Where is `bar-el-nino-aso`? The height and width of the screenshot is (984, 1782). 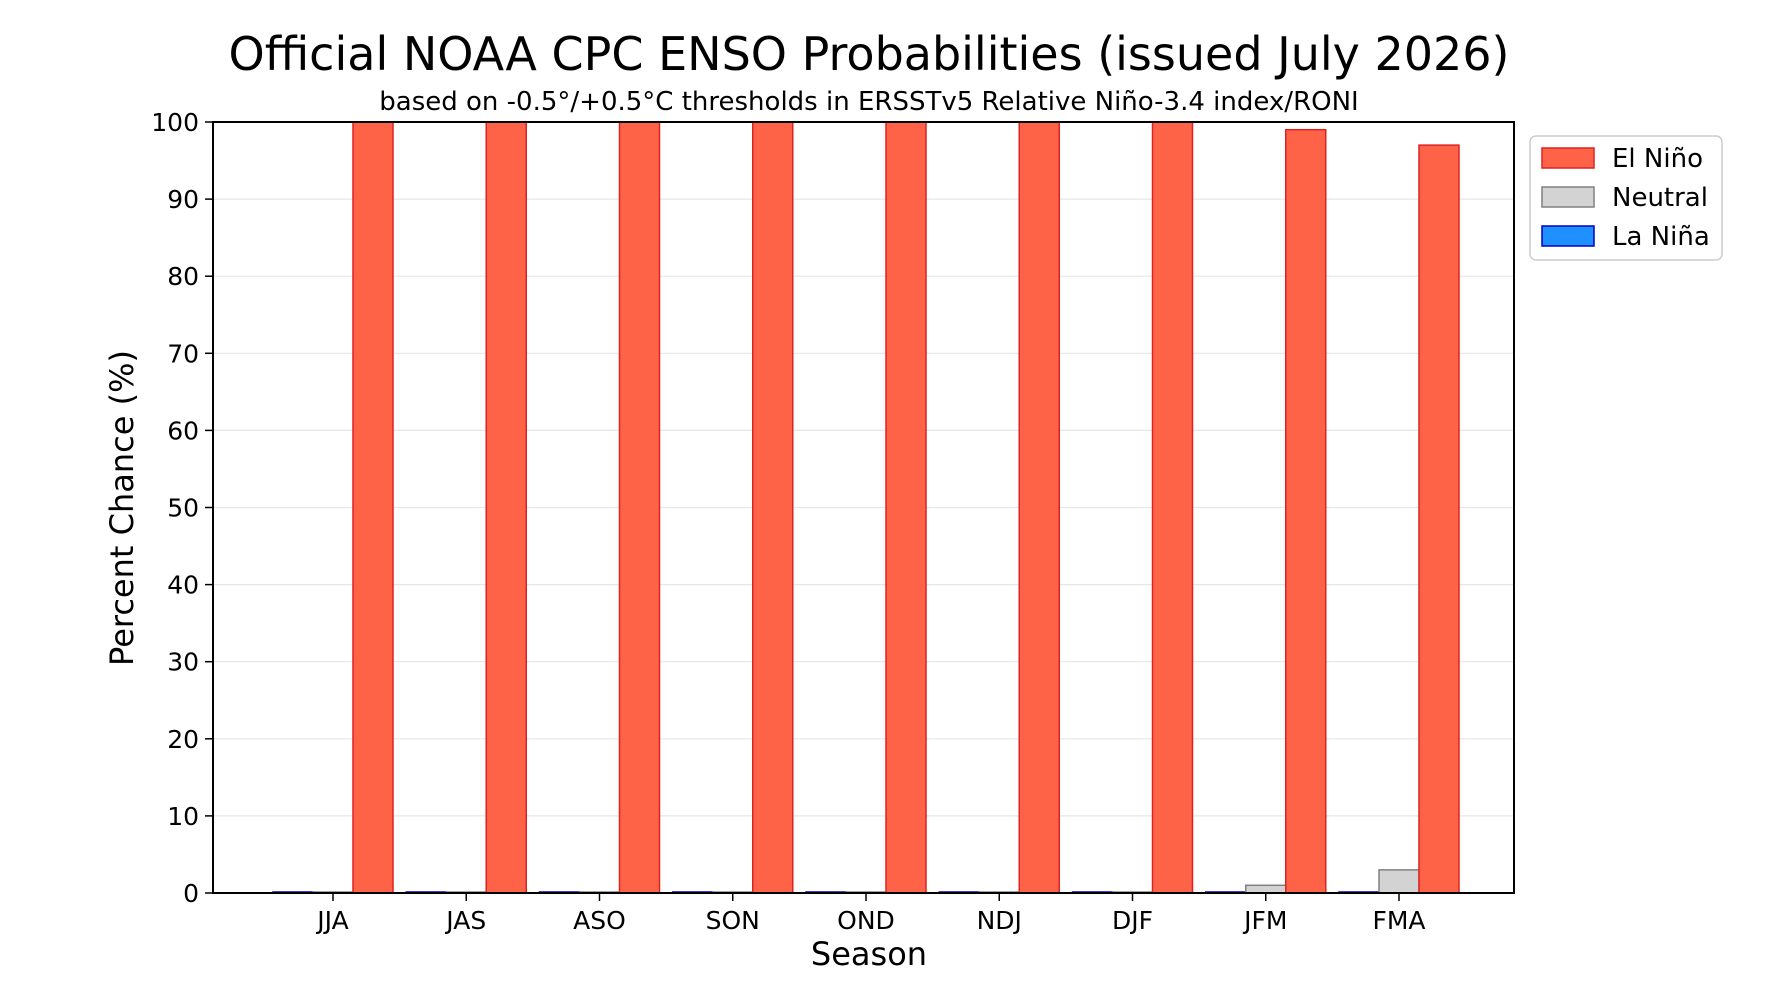 bar-el-nino-aso is located at coordinates (639, 507).